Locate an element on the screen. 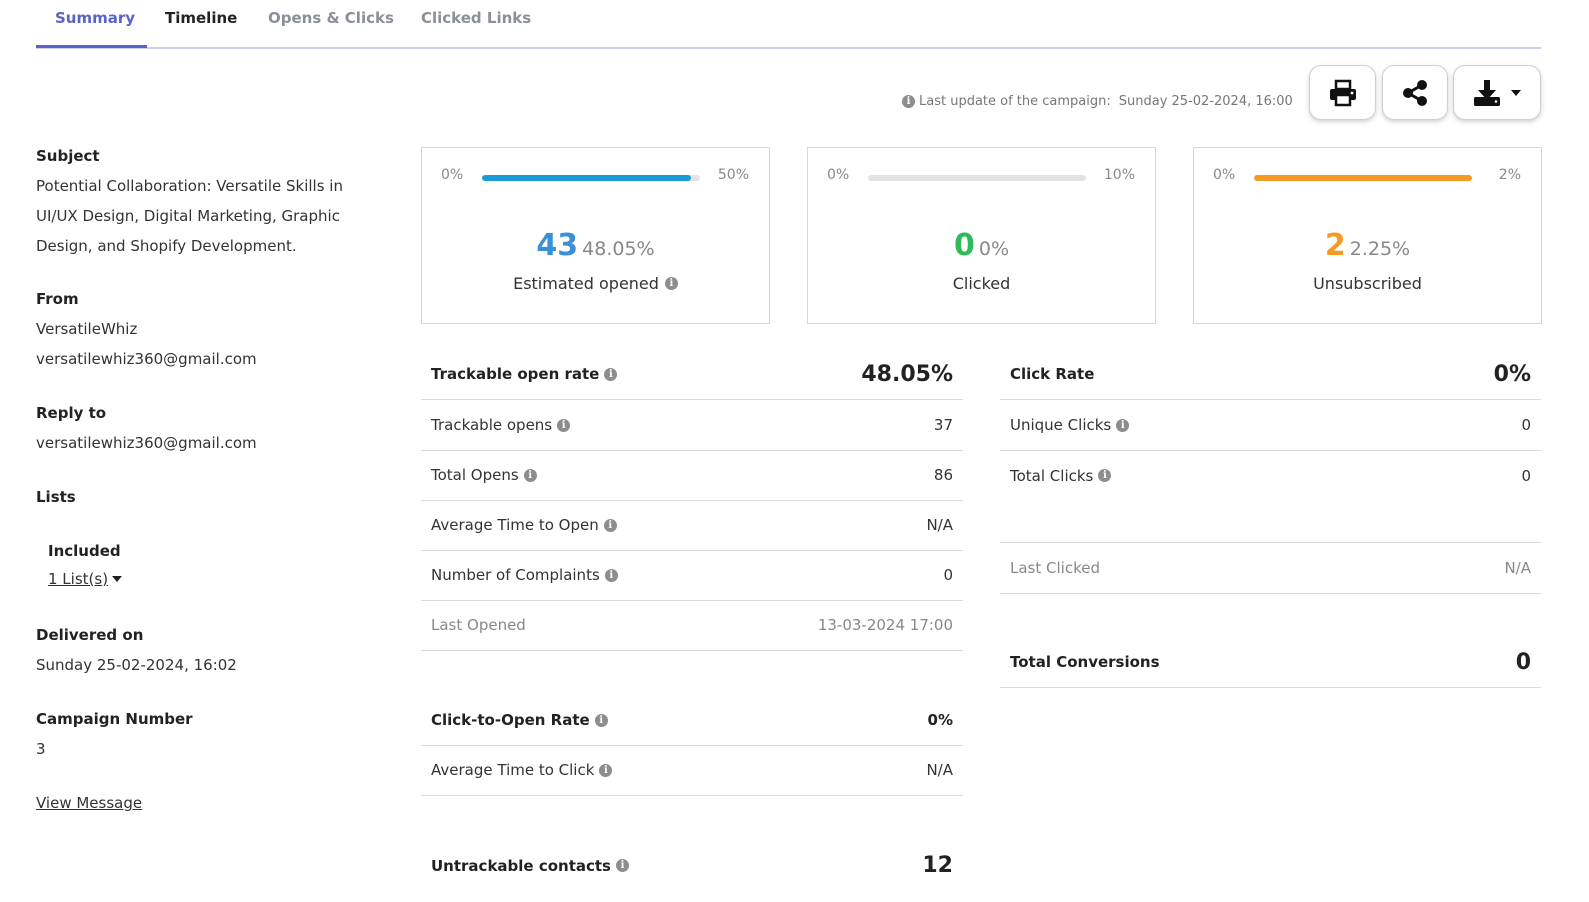 The height and width of the screenshot is (902, 1589). metric-row: Number of Complaints i 0 is located at coordinates (692, 575).